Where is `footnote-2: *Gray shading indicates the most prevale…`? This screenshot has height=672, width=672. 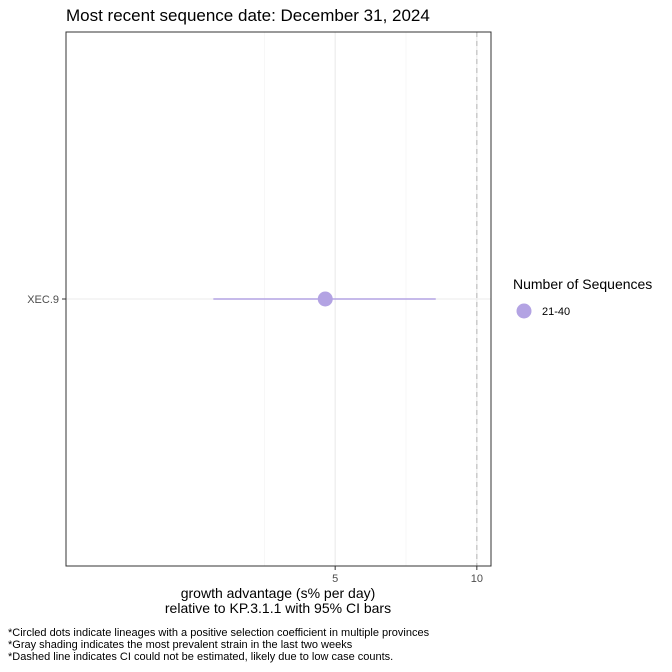 footnote-2: *Gray shading indicates the most prevale… is located at coordinates (180, 645).